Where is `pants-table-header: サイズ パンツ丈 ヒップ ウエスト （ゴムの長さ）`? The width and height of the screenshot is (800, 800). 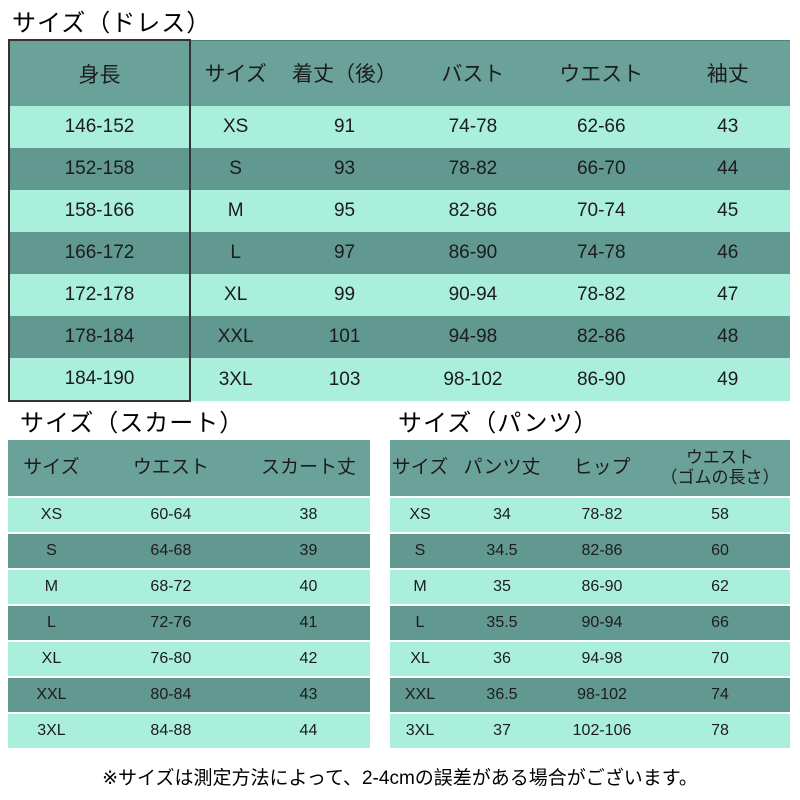
pants-table-header: サイズ パンツ丈 ヒップ ウエスト （ゴムの長さ） is located at coordinates (590, 468).